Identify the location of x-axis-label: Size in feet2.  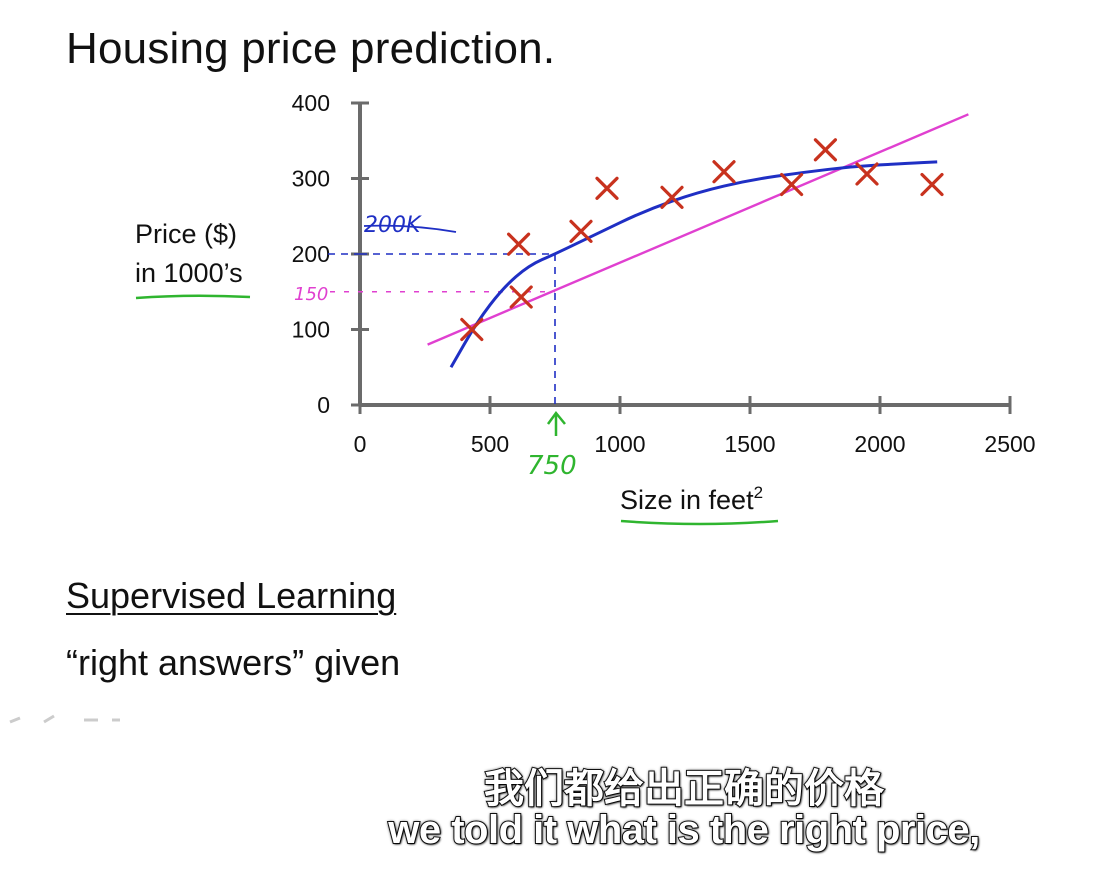
(691, 499).